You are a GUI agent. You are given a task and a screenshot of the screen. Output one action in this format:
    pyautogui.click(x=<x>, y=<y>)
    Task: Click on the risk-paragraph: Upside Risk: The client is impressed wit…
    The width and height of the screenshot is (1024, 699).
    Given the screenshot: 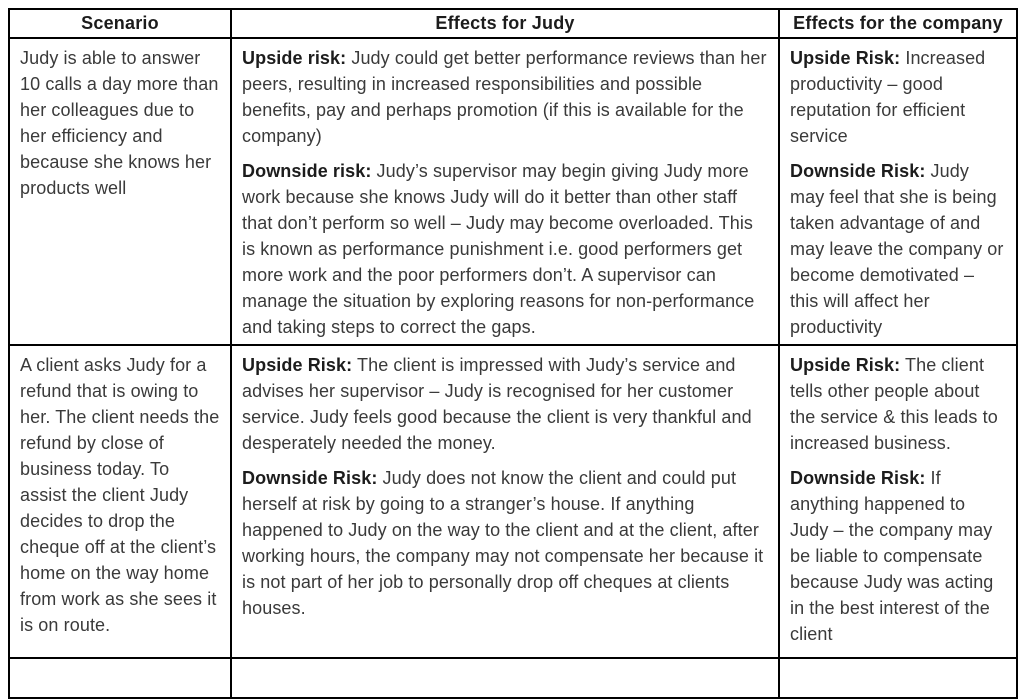 What is the action you would take?
    pyautogui.click(x=505, y=404)
    